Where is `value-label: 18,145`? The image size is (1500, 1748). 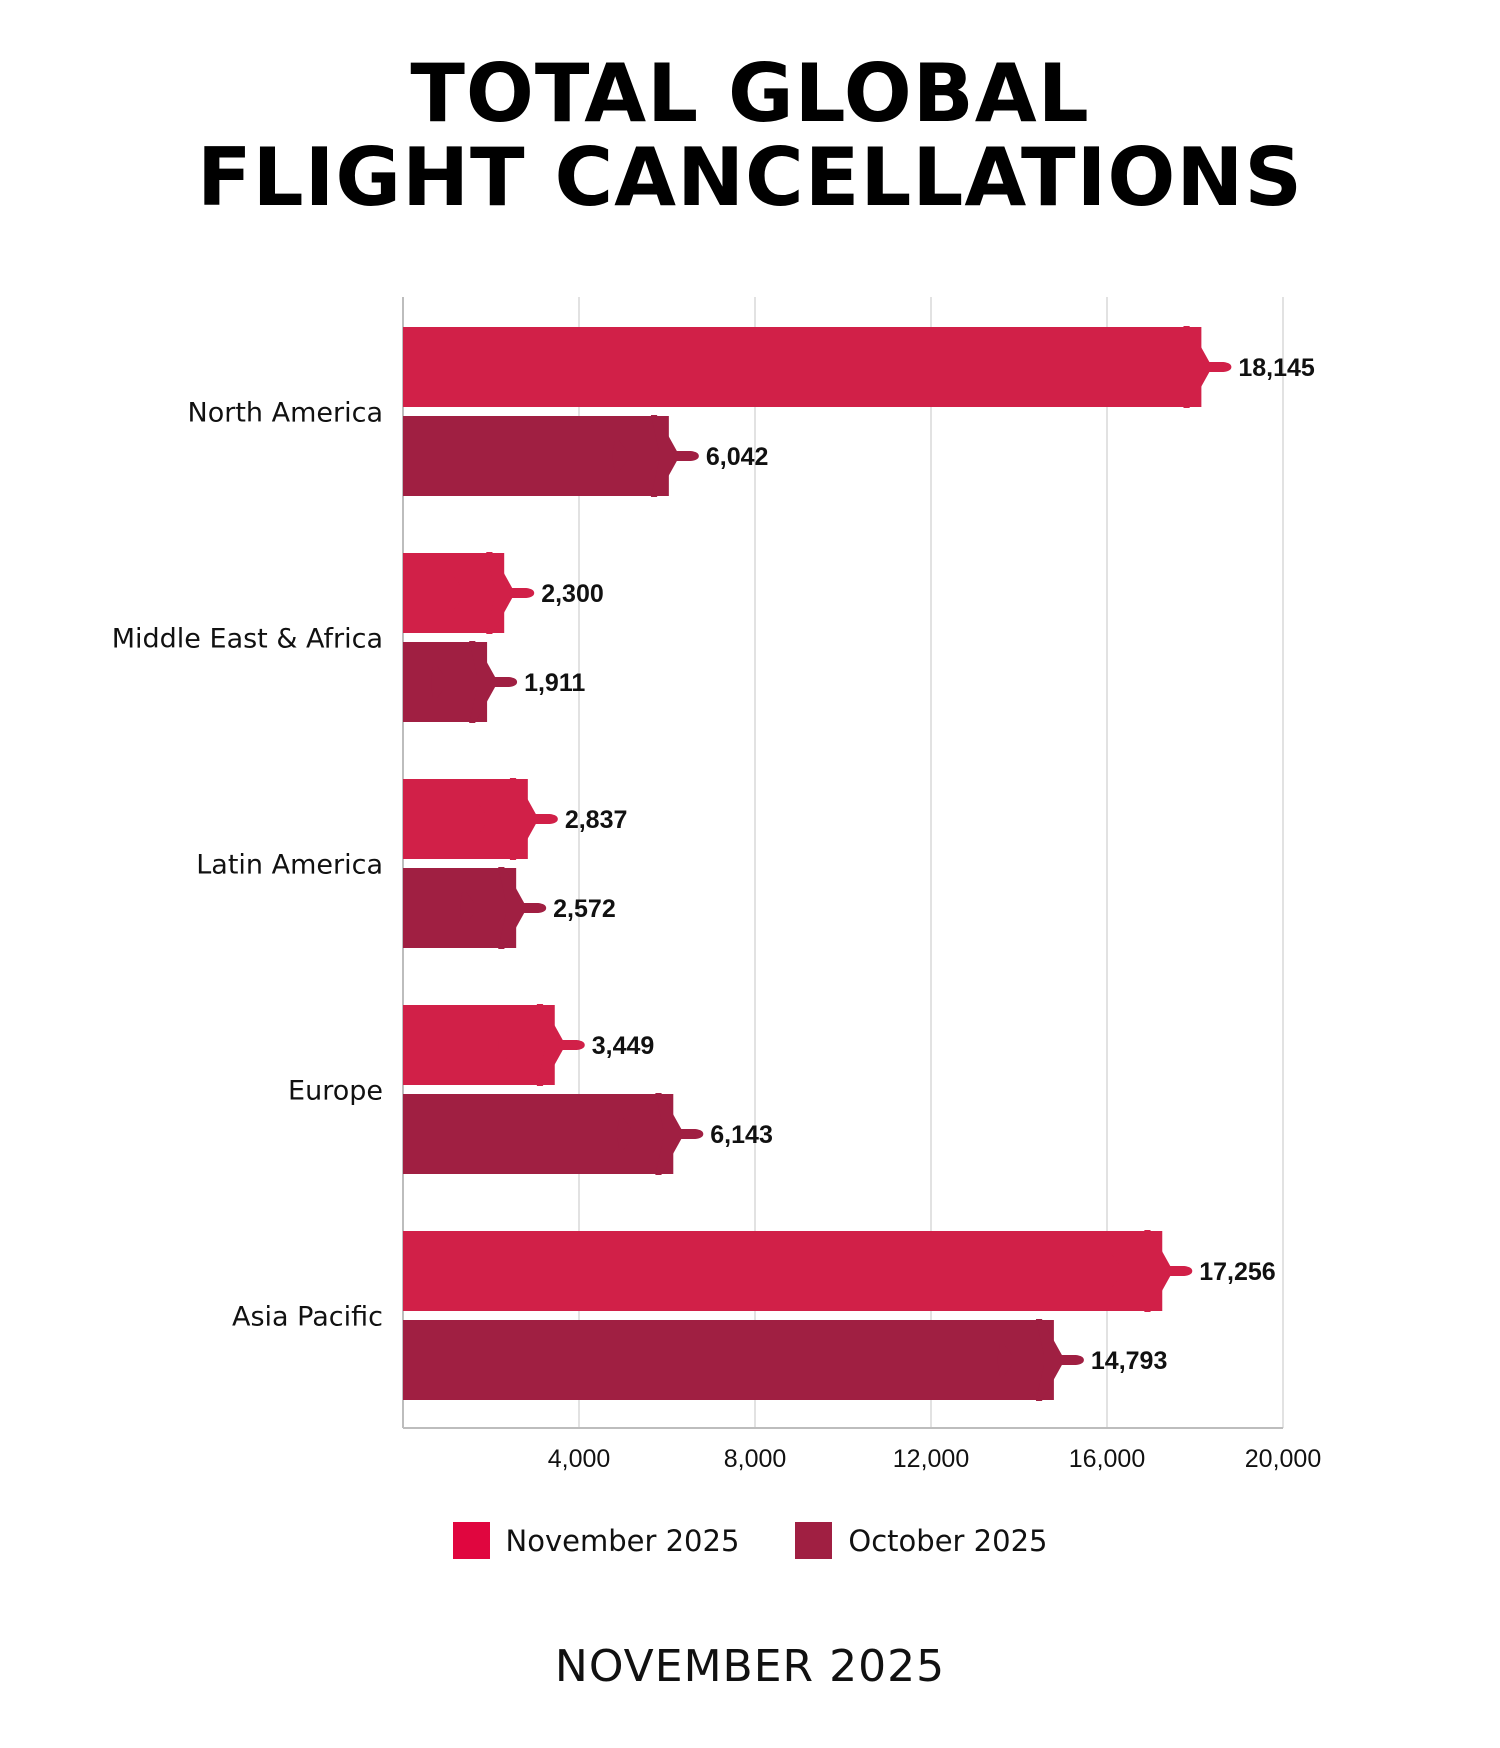
value-label: 18,145 is located at coordinates (1276, 368).